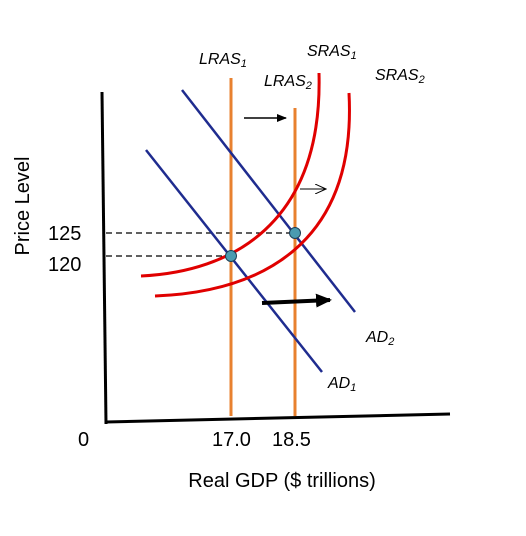 This screenshot has height=536, width=526. Describe the element at coordinates (83, 440) in the screenshot. I see `origin-label: 0` at that location.